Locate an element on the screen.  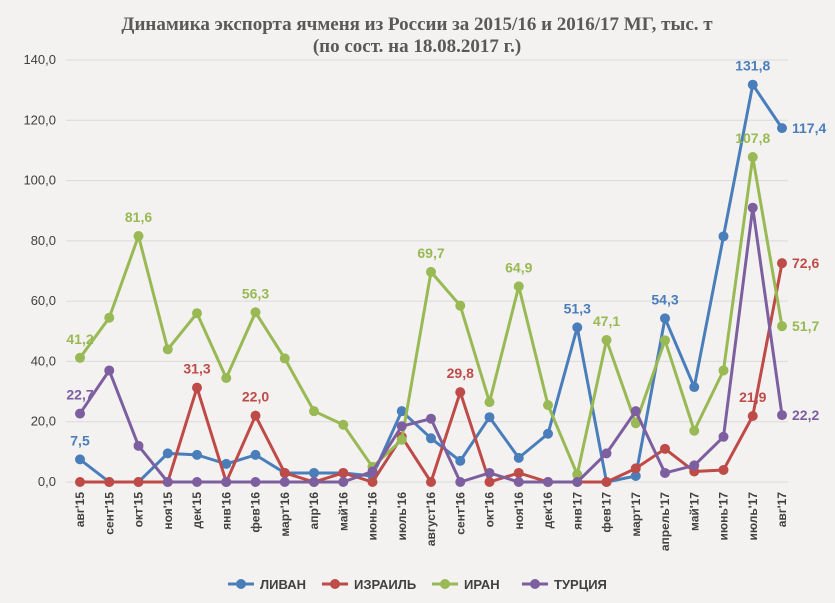
x-tick-label: август'16 is located at coordinates (431, 519).